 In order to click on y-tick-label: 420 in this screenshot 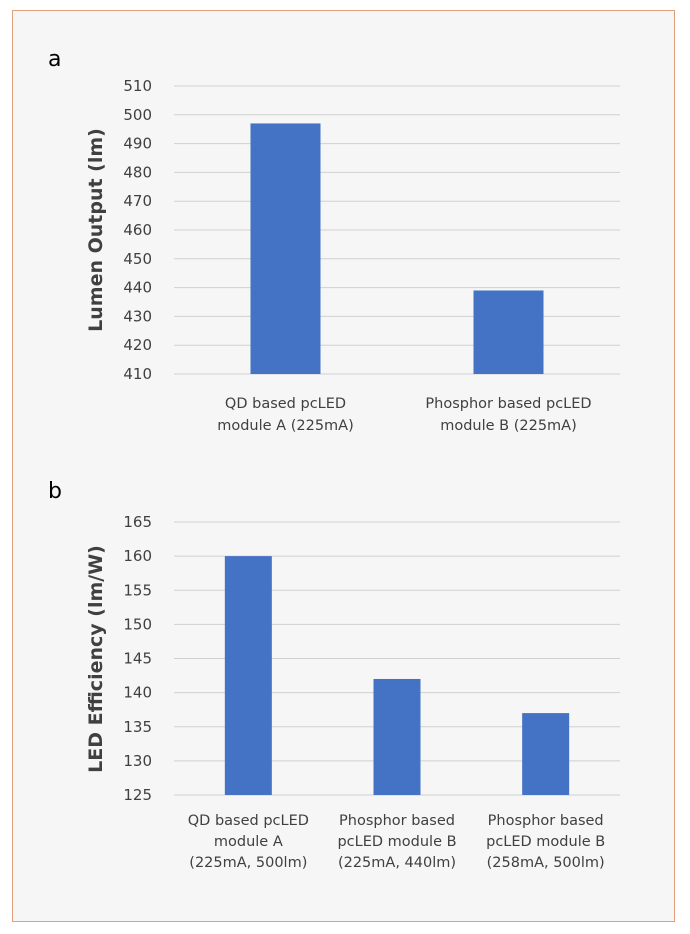, I will do `click(137, 345)`.